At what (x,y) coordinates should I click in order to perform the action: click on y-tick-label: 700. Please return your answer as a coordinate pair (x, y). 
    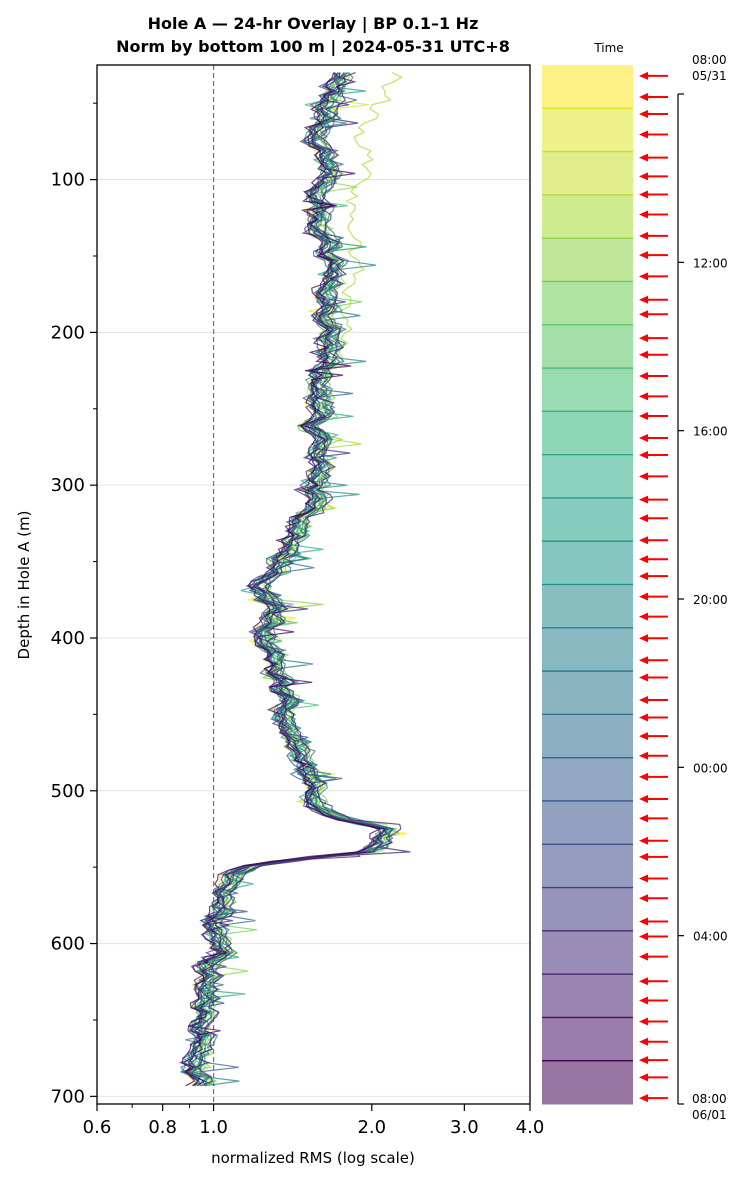
    Looking at the image, I should click on (68, 1096).